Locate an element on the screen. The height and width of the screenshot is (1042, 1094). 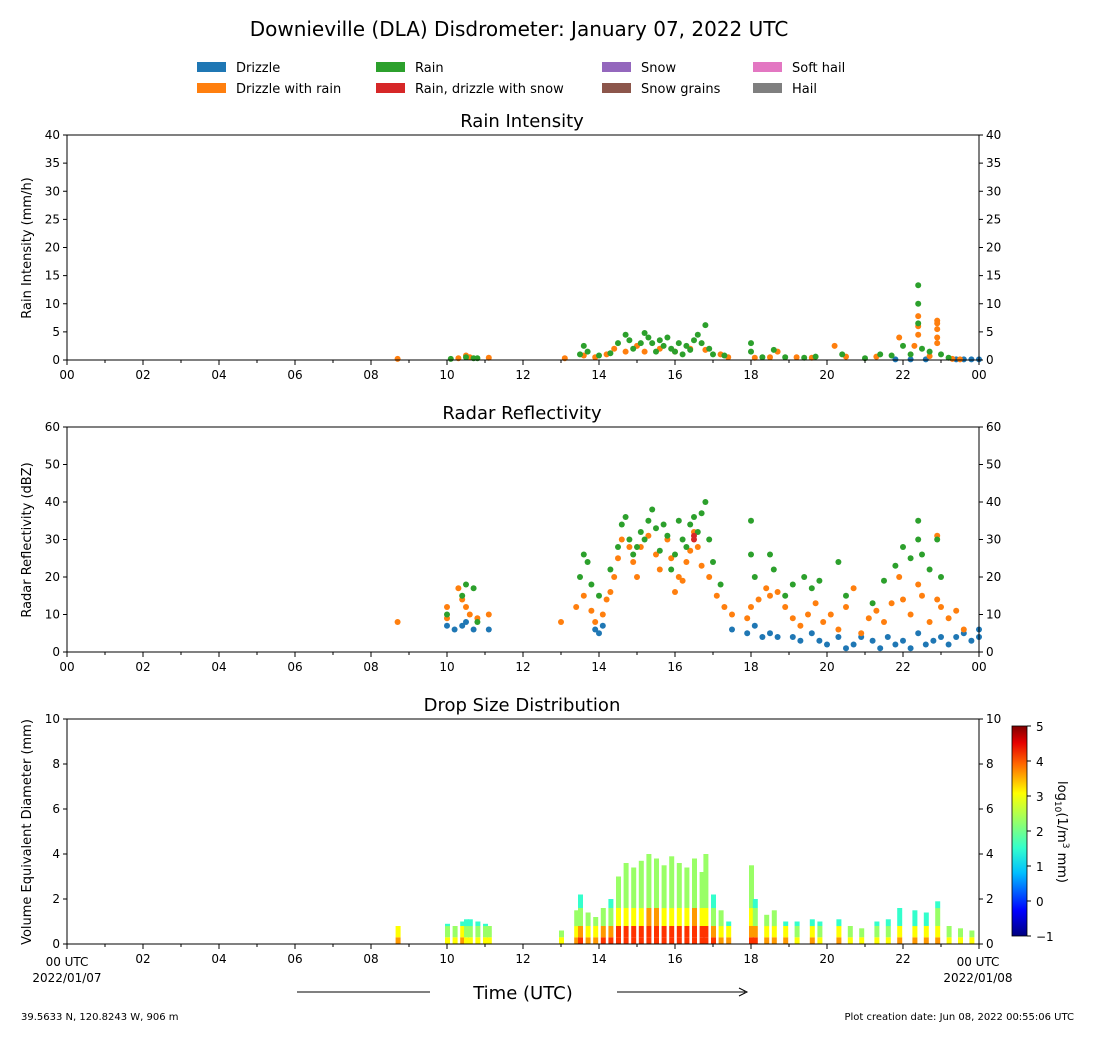
colorbar-tick-label: −1 is located at coordinates (1045, 937).